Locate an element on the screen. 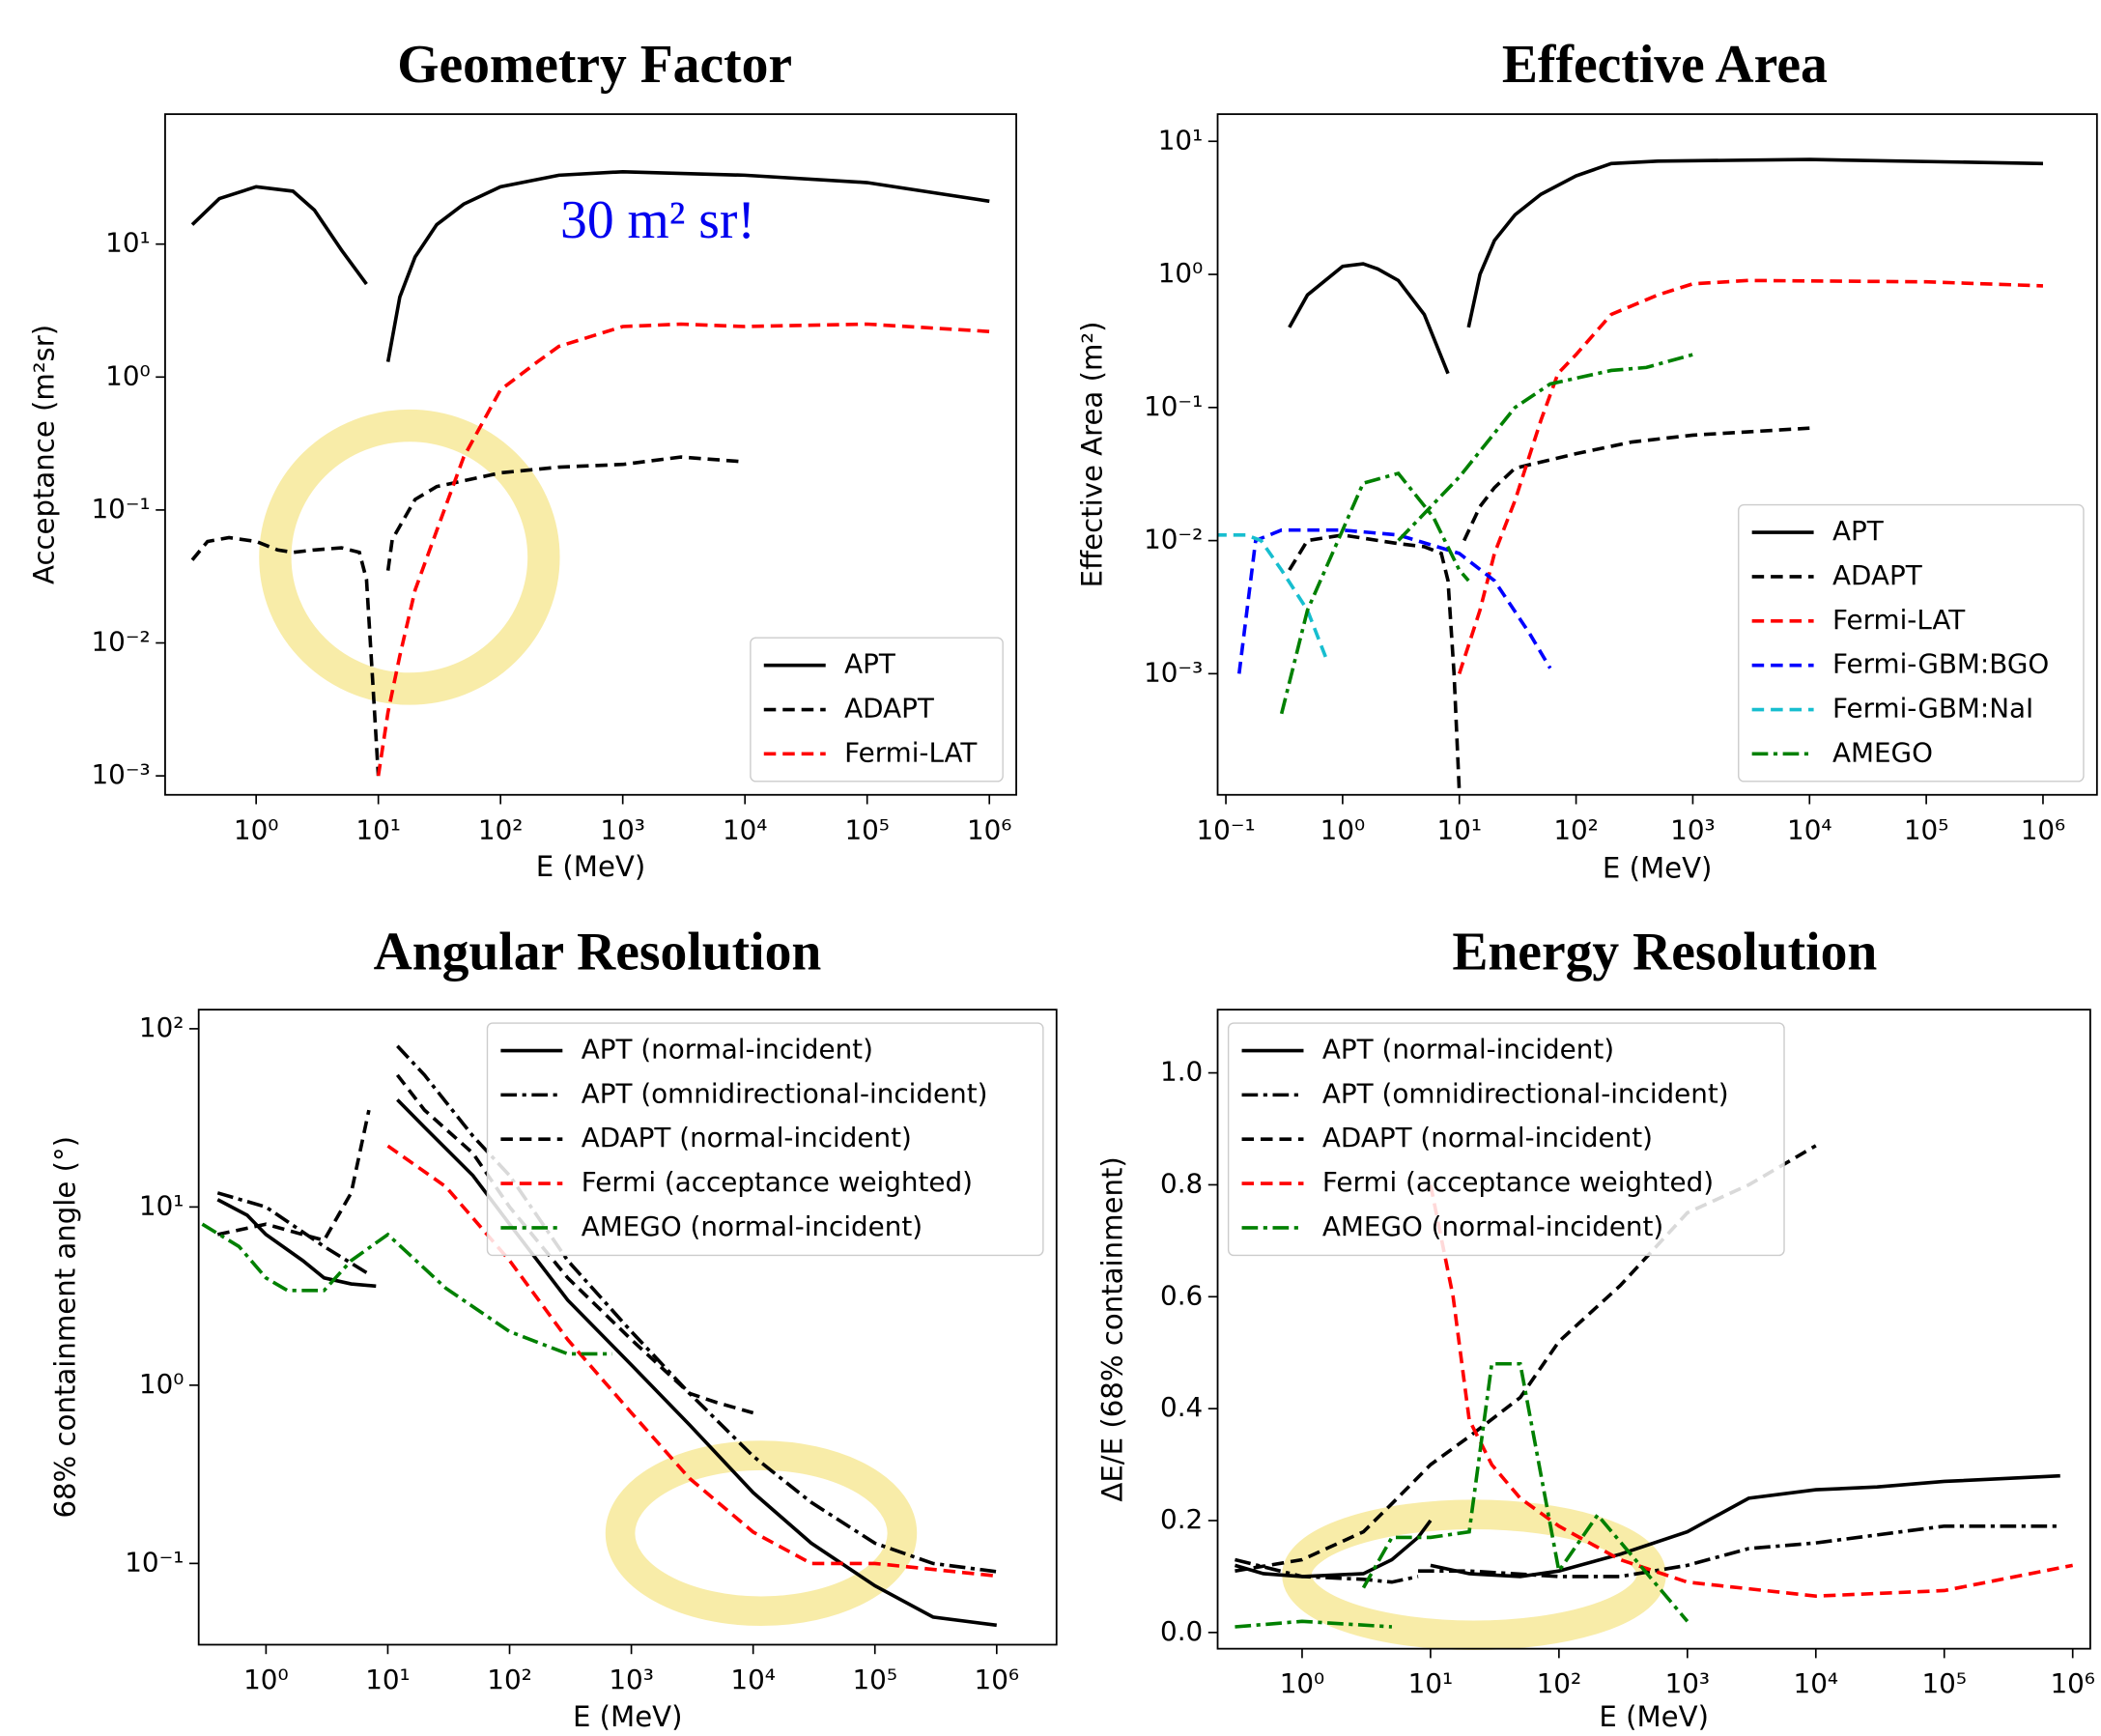  y-tick-label: 0.2 is located at coordinates (1181, 1519).